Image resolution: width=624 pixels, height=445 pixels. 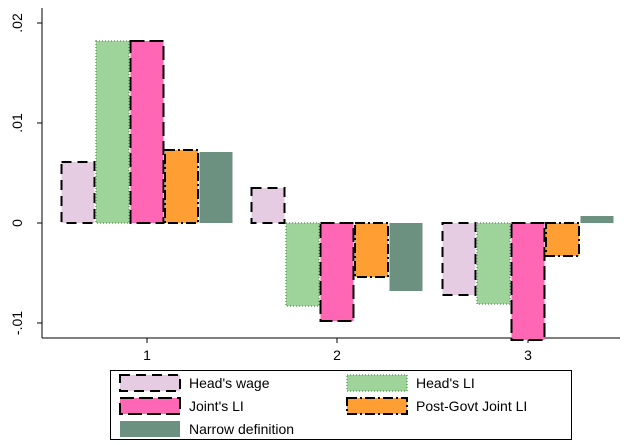 I want to click on legend-label-3: Post-Govt Joint LI, so click(x=472, y=406).